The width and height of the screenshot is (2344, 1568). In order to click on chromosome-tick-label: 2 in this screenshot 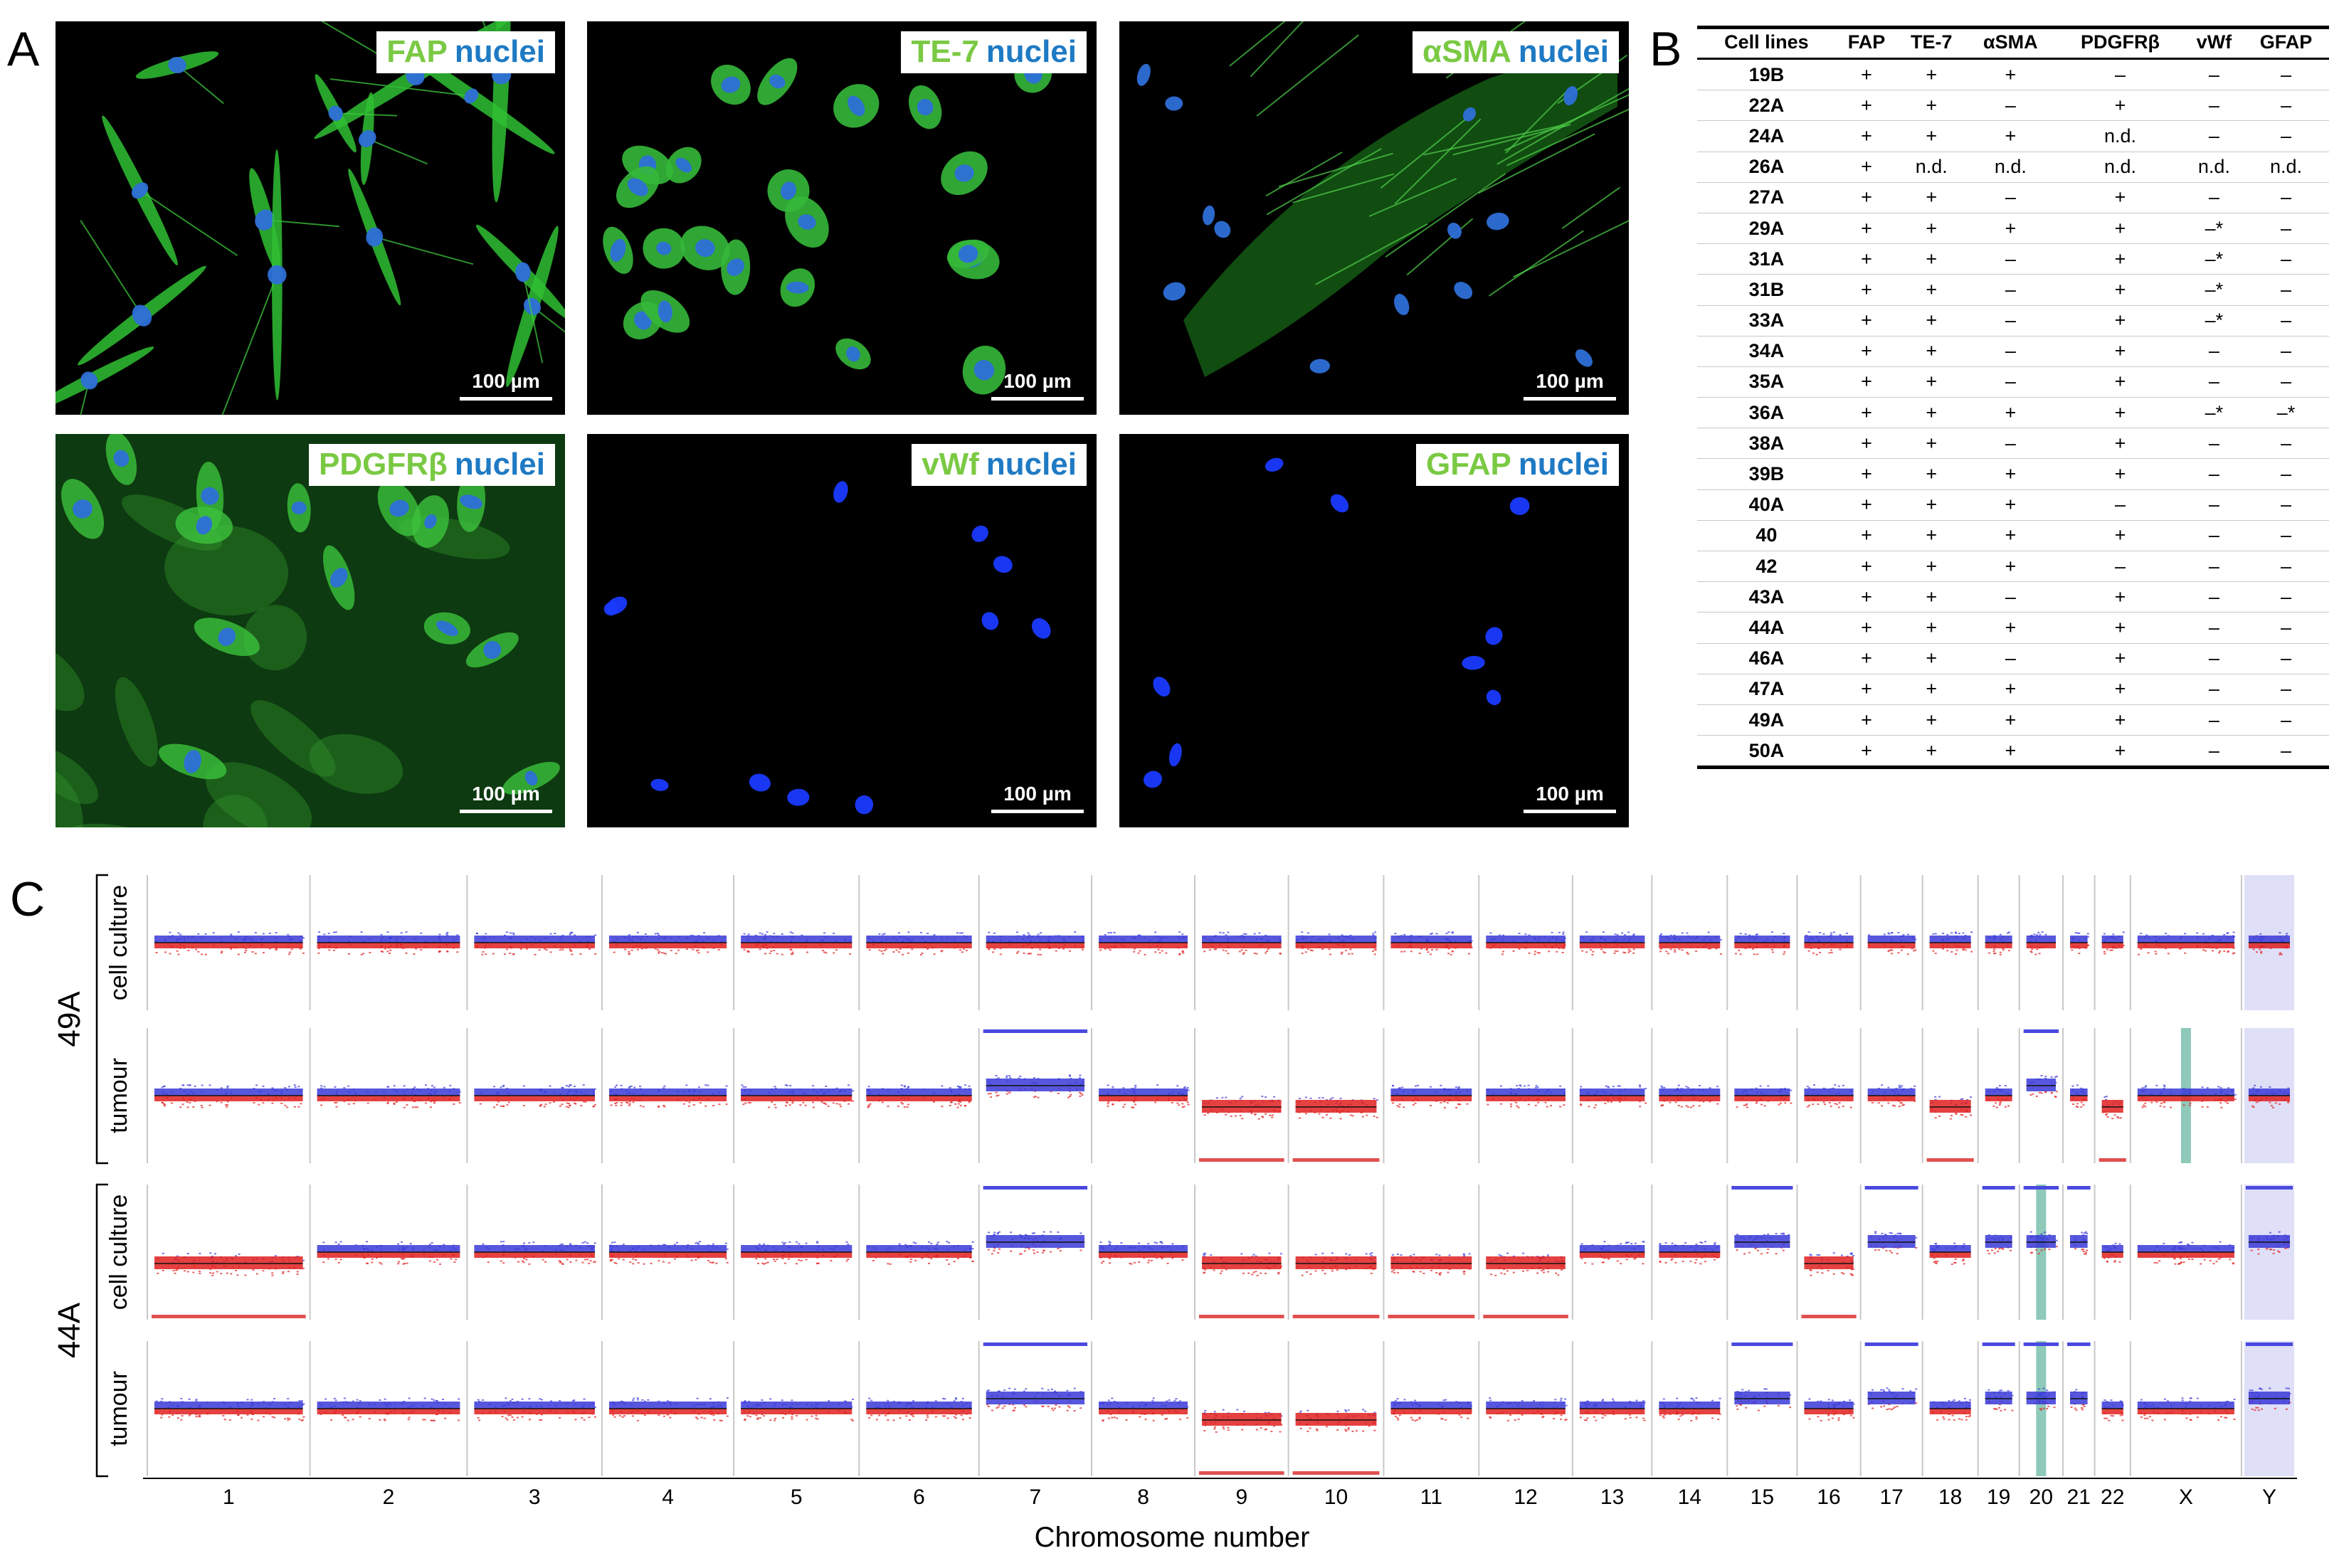, I will do `click(389, 1497)`.